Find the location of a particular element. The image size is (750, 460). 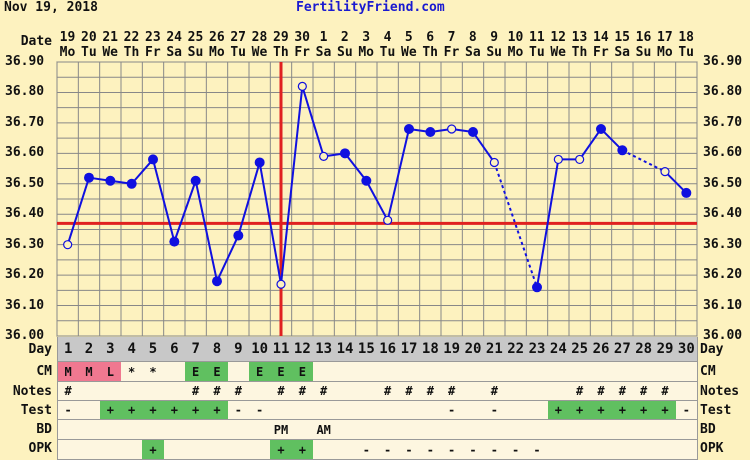

y-tick-label-left: 36.20 is located at coordinates (25, 275).